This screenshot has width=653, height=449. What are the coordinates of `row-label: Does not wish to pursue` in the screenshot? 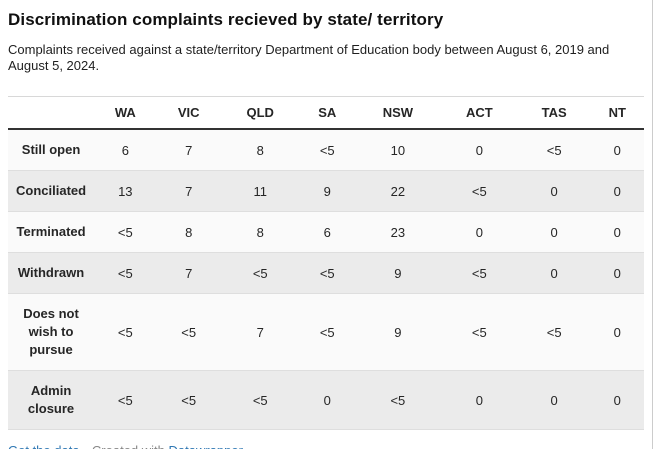 It's located at (51, 331).